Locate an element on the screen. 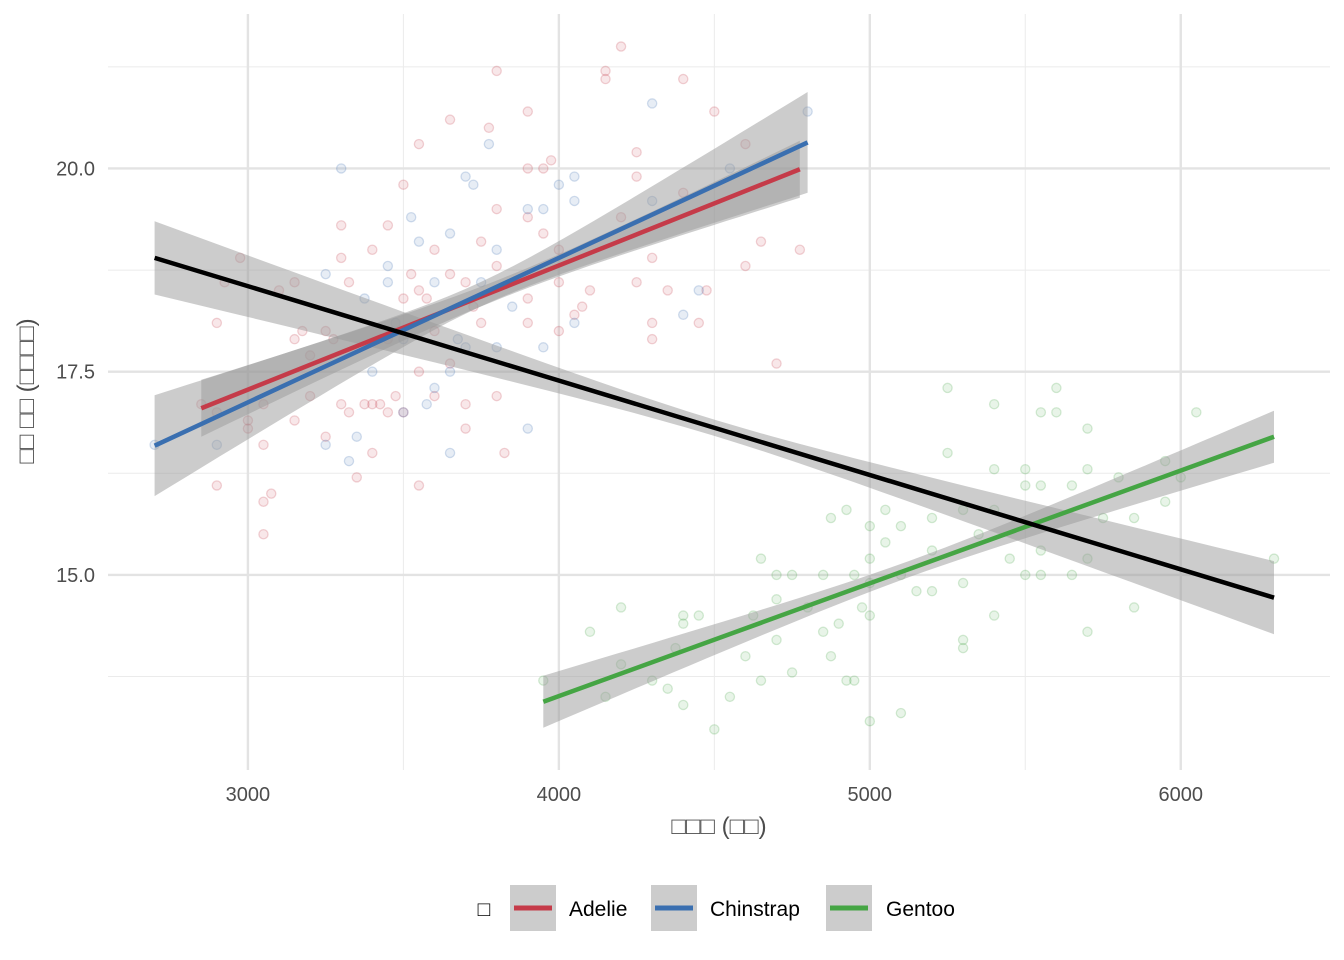  legend-item-gentoo: Gentoo is located at coordinates (890, 908).